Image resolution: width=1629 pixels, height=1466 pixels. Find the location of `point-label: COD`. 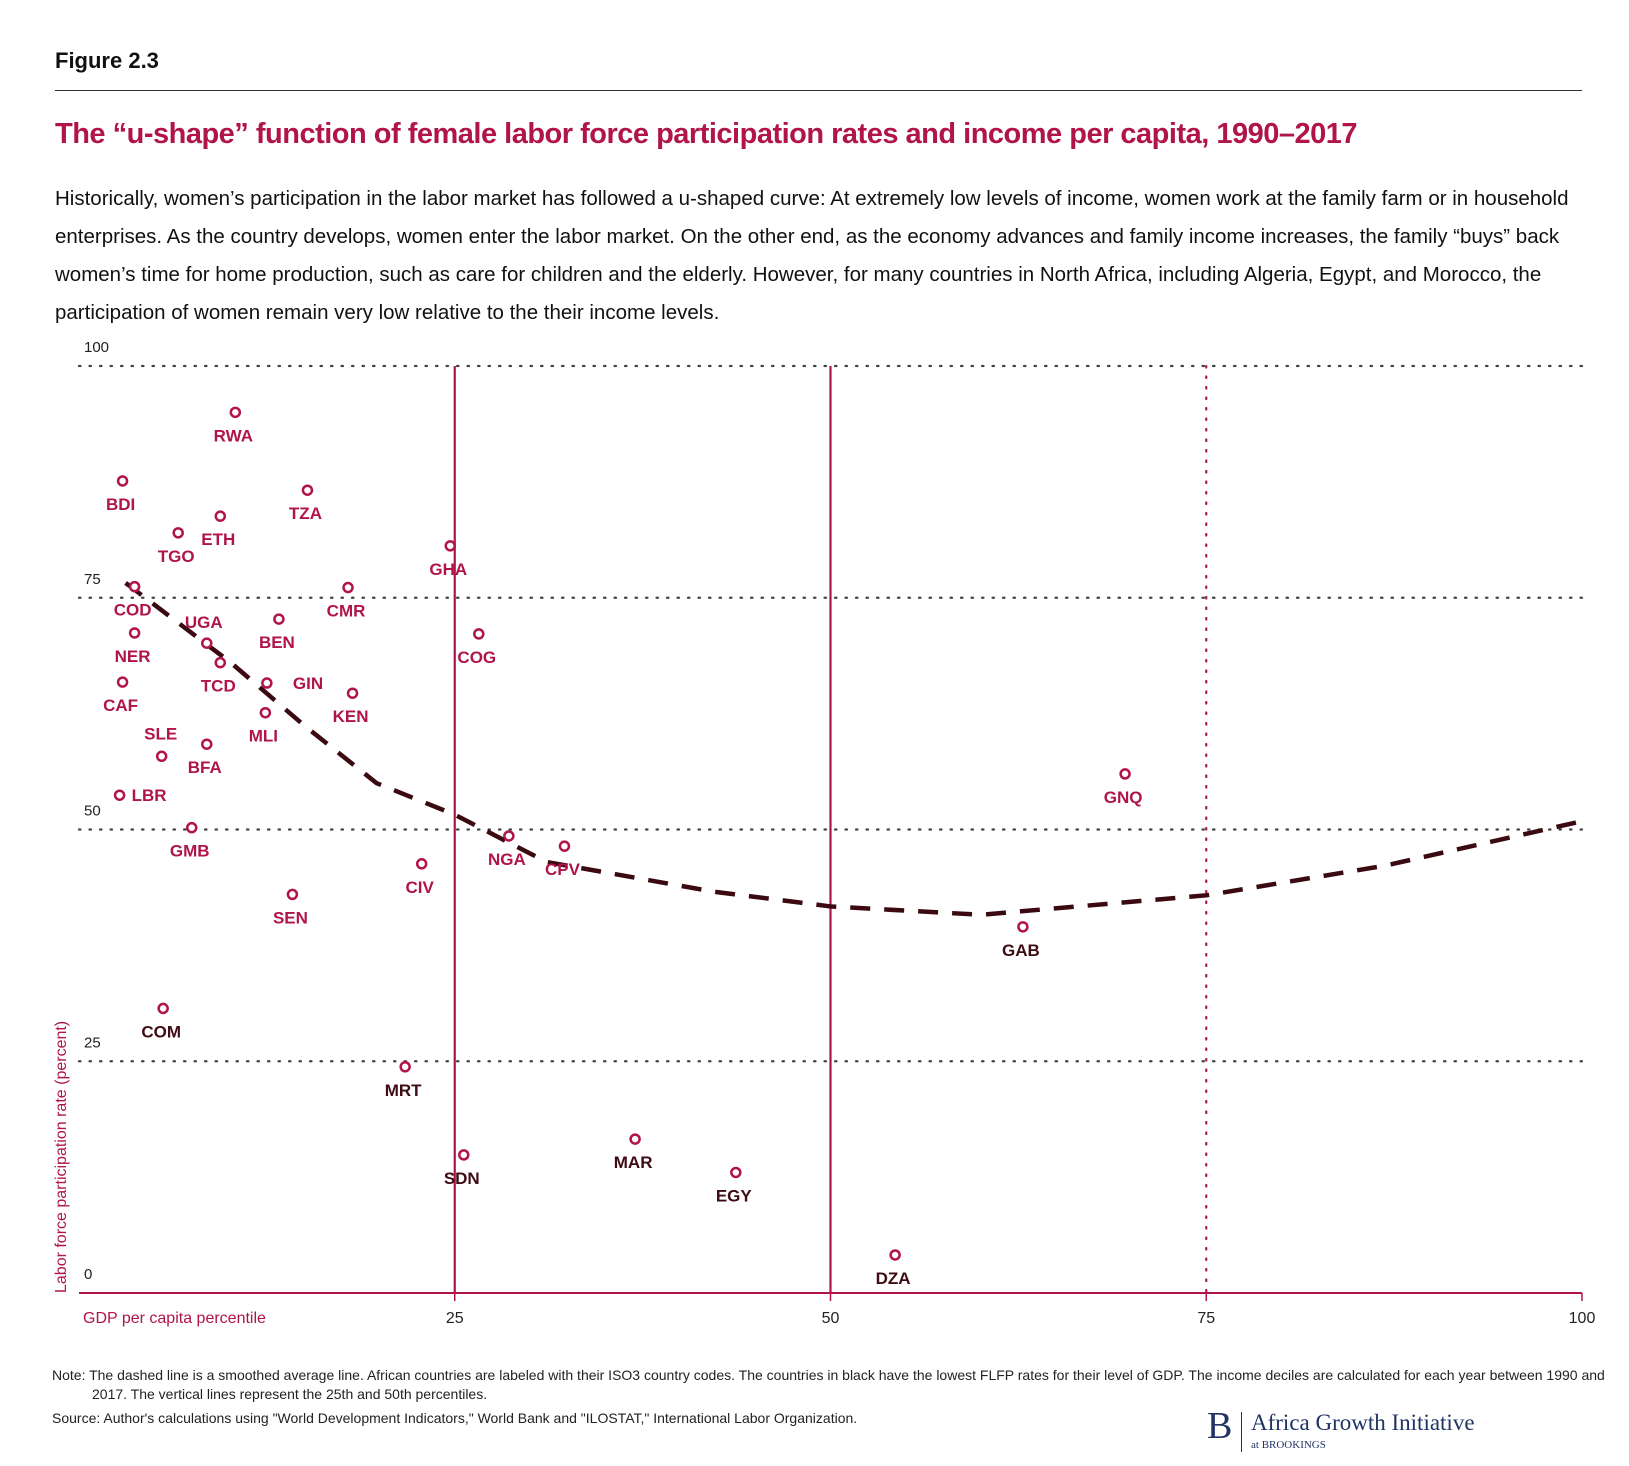

point-label: COD is located at coordinates (133, 610).